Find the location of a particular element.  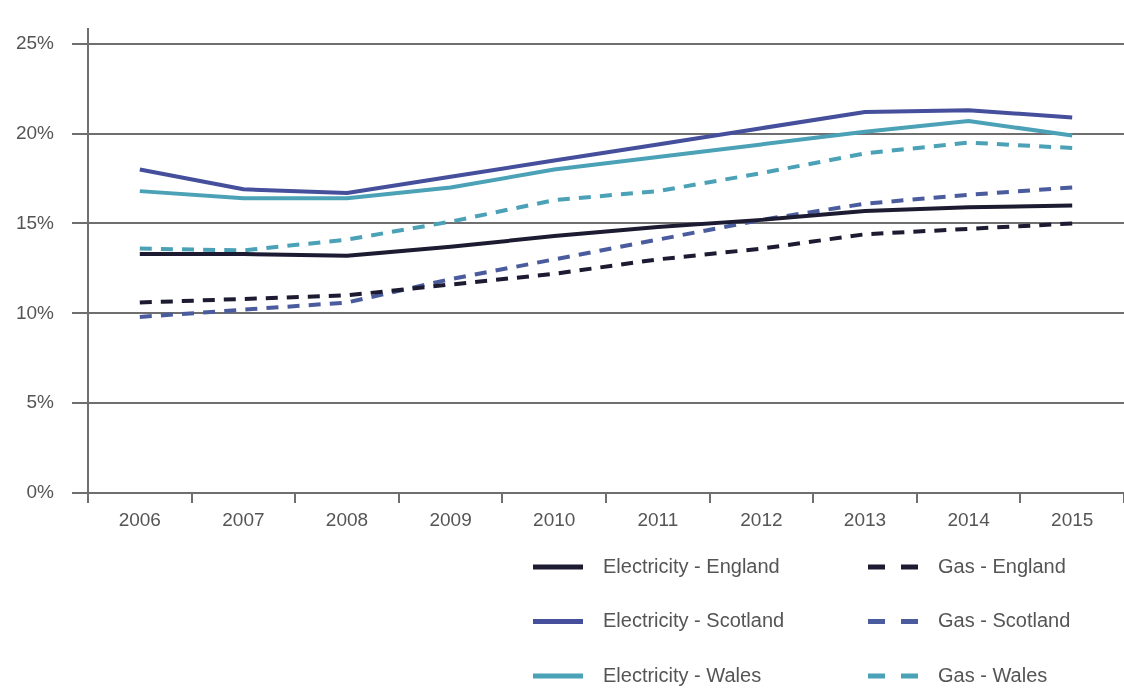

y-tick-label: 20% is located at coordinates (35, 132).